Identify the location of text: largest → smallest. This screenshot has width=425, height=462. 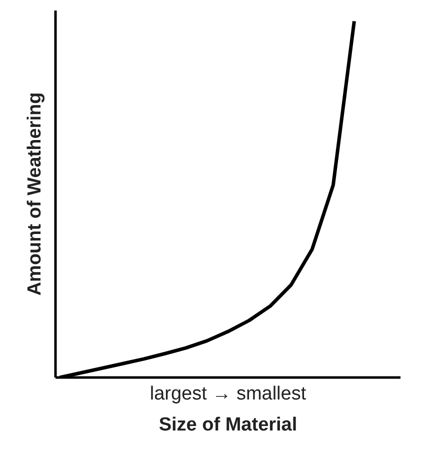
(228, 394).